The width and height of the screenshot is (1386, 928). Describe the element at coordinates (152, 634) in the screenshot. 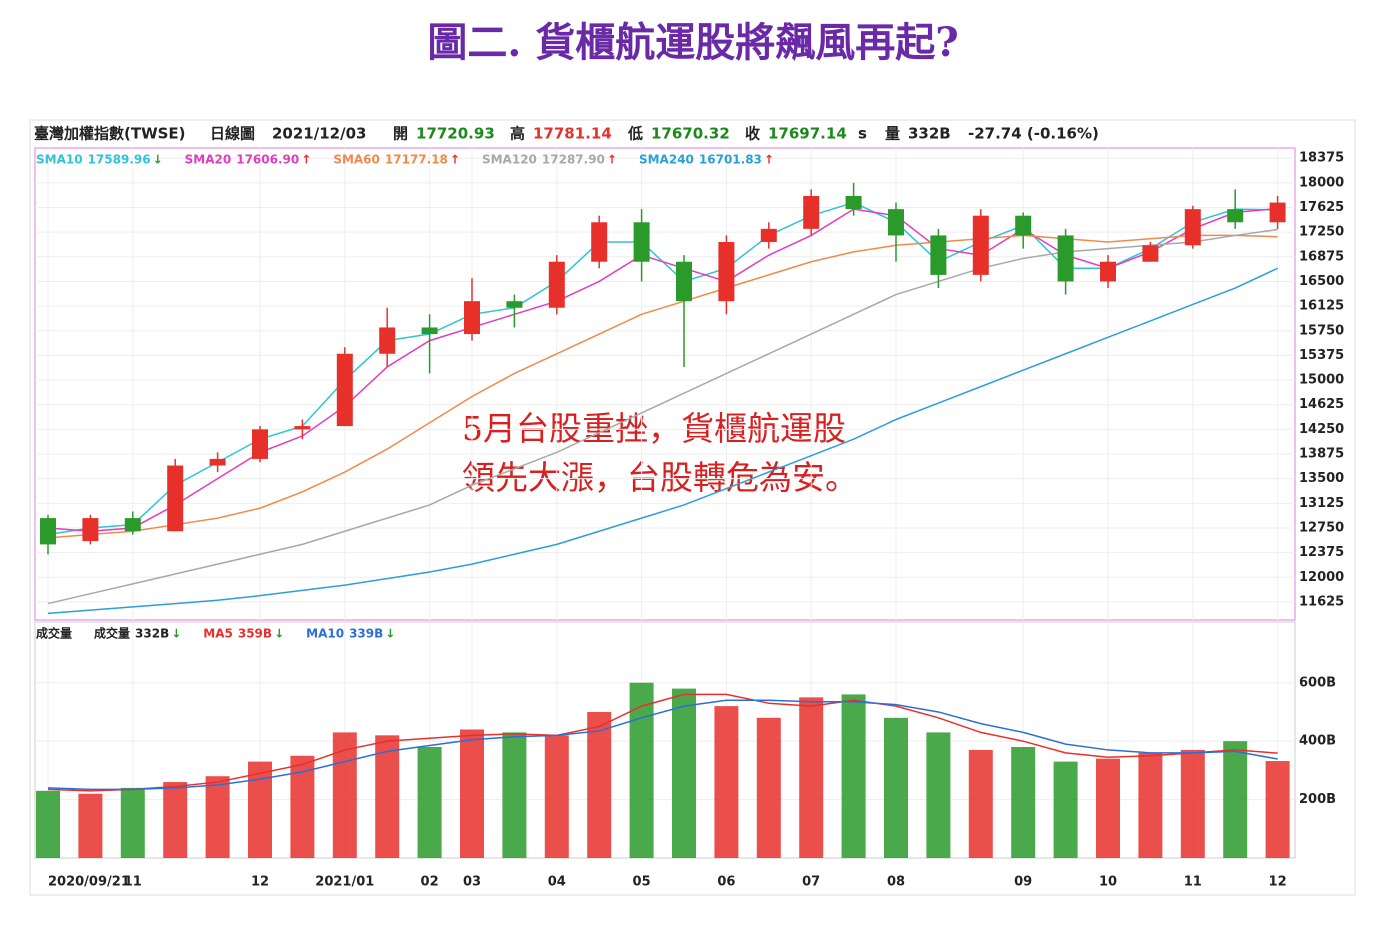

I see `legend-value: 332B` at that location.